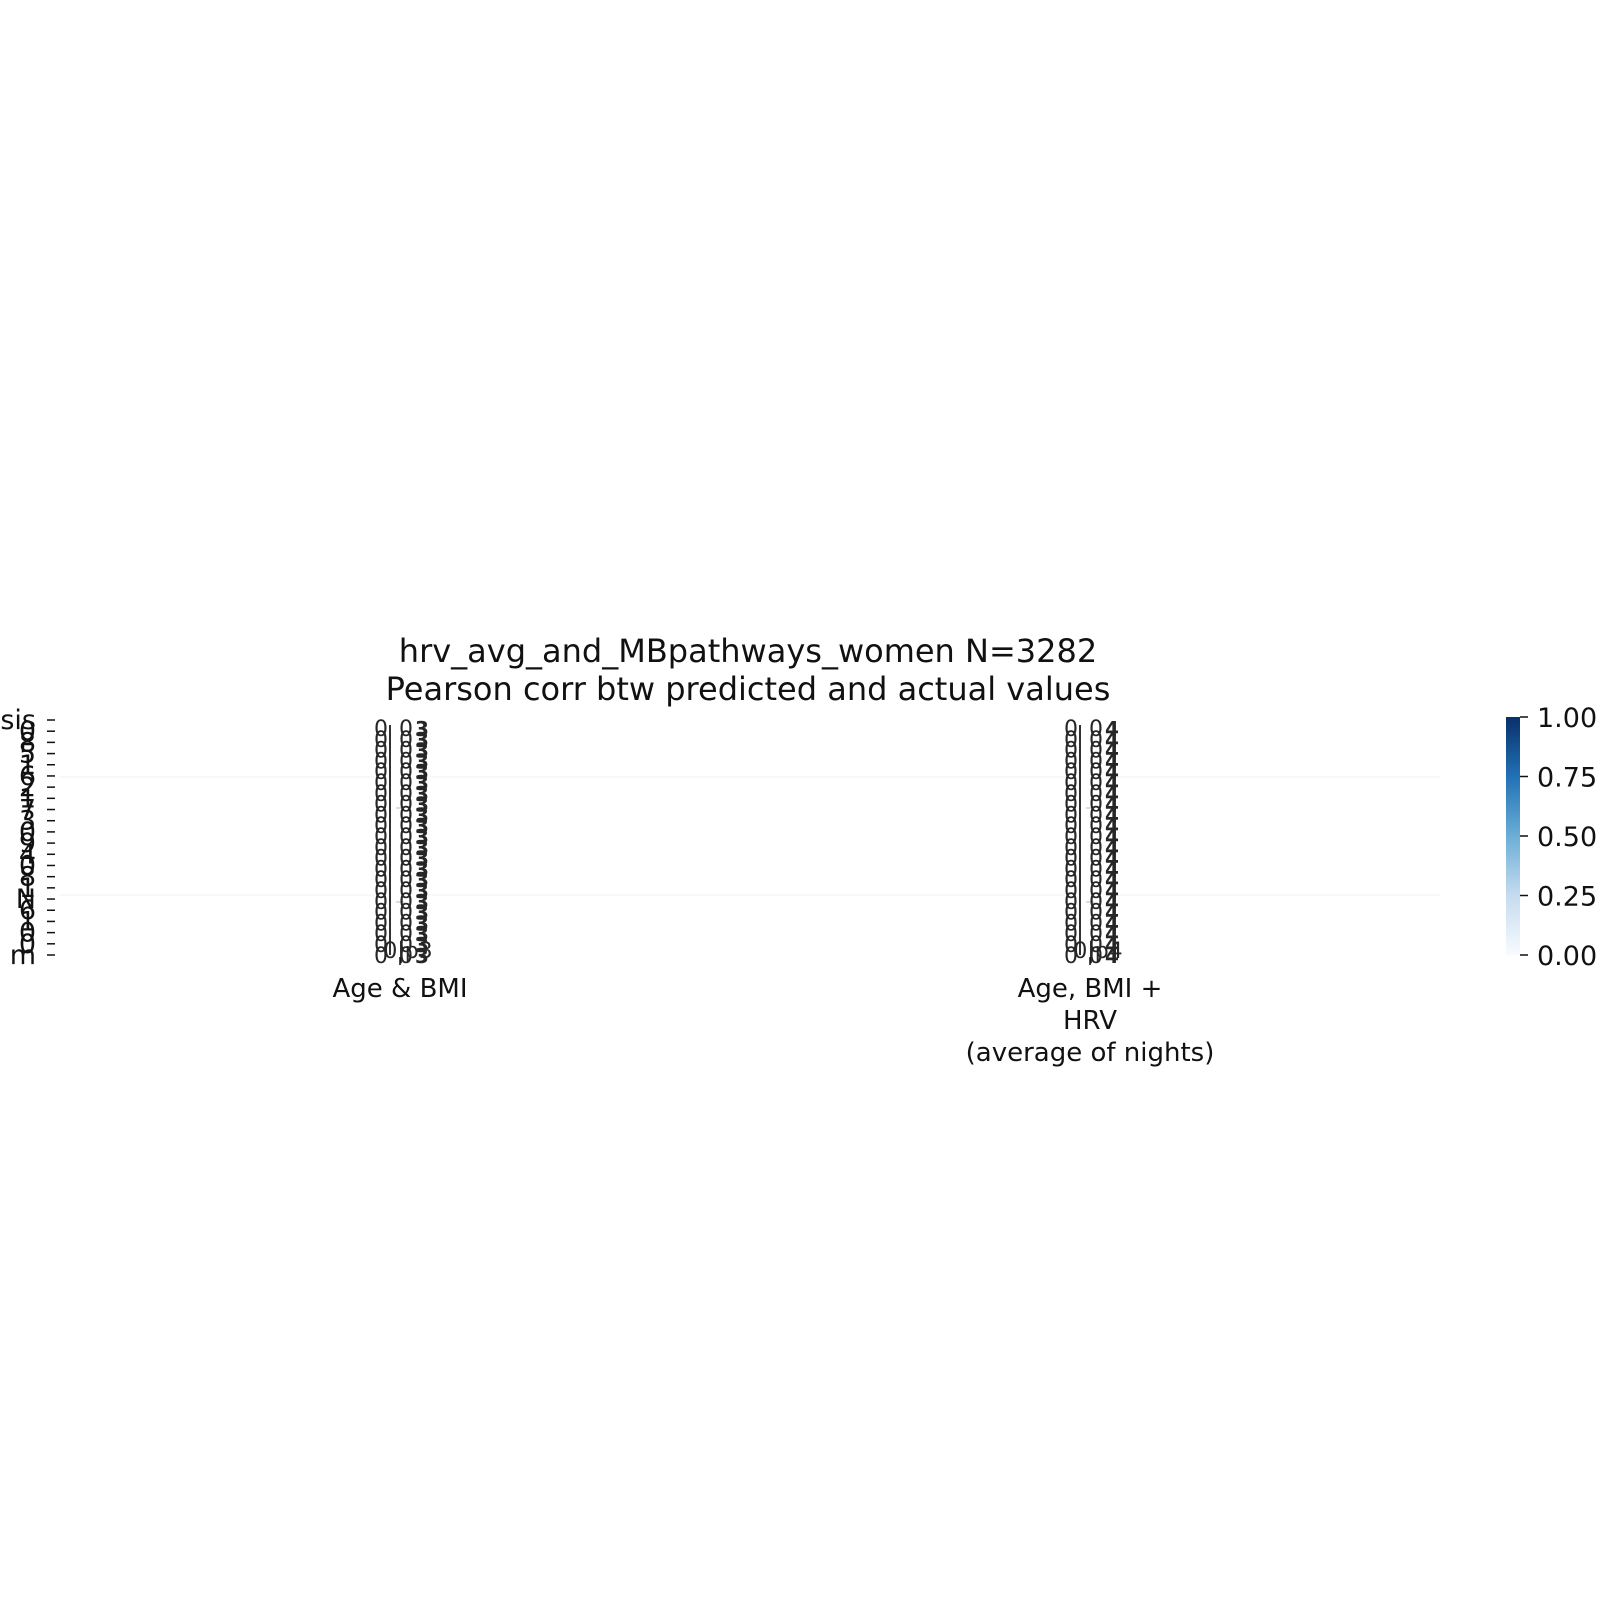 This screenshot has width=1600, height=1600. I want to click on y-tick-label: 5, so click(27, 754).